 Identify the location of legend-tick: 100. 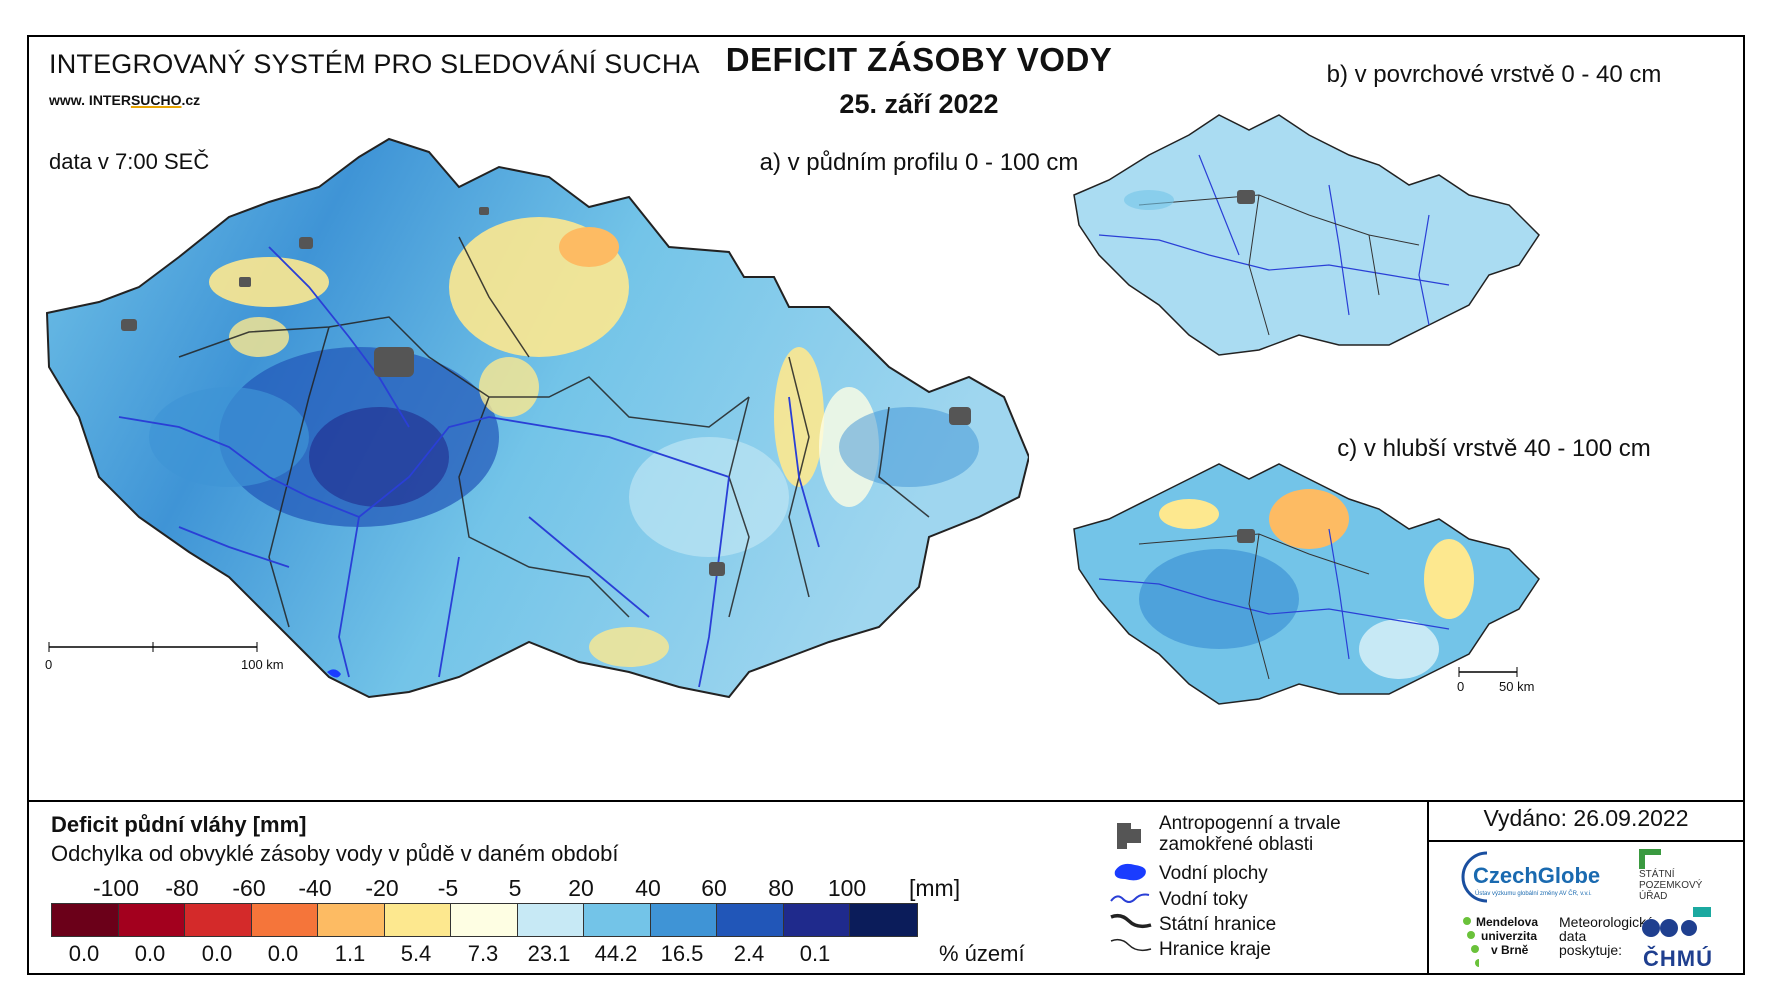
(847, 888).